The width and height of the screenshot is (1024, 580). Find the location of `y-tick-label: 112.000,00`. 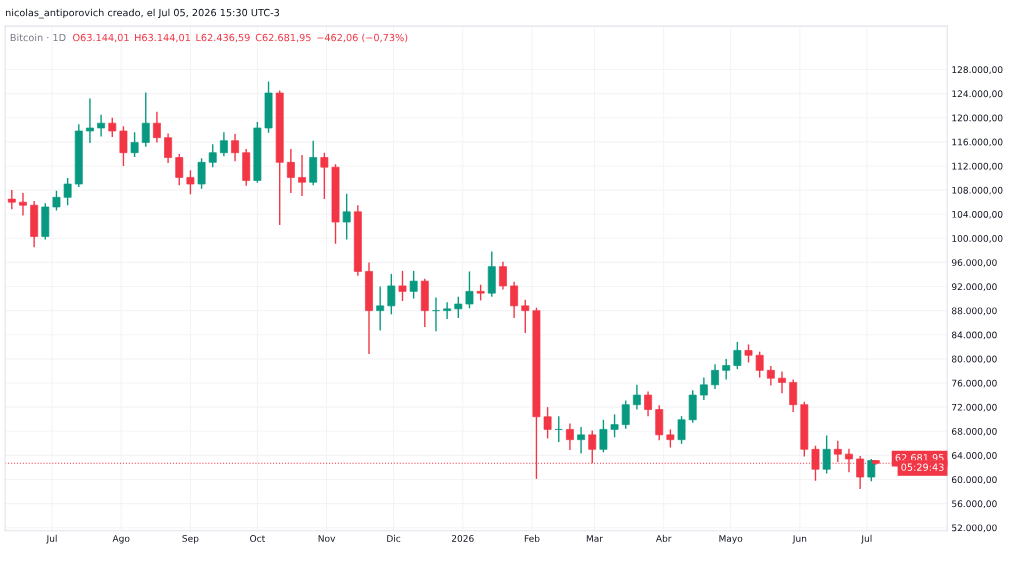

y-tick-label: 112.000,00 is located at coordinates (977, 166).